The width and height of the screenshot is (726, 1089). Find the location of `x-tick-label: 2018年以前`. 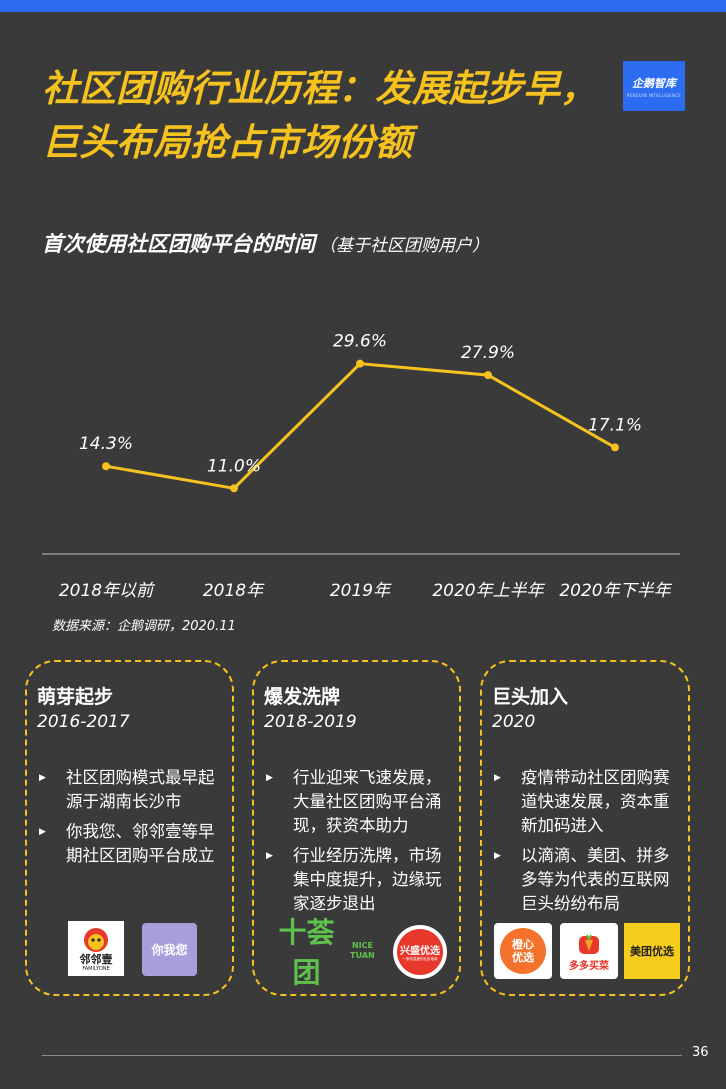

x-tick-label: 2018年以前 is located at coordinates (107, 591).